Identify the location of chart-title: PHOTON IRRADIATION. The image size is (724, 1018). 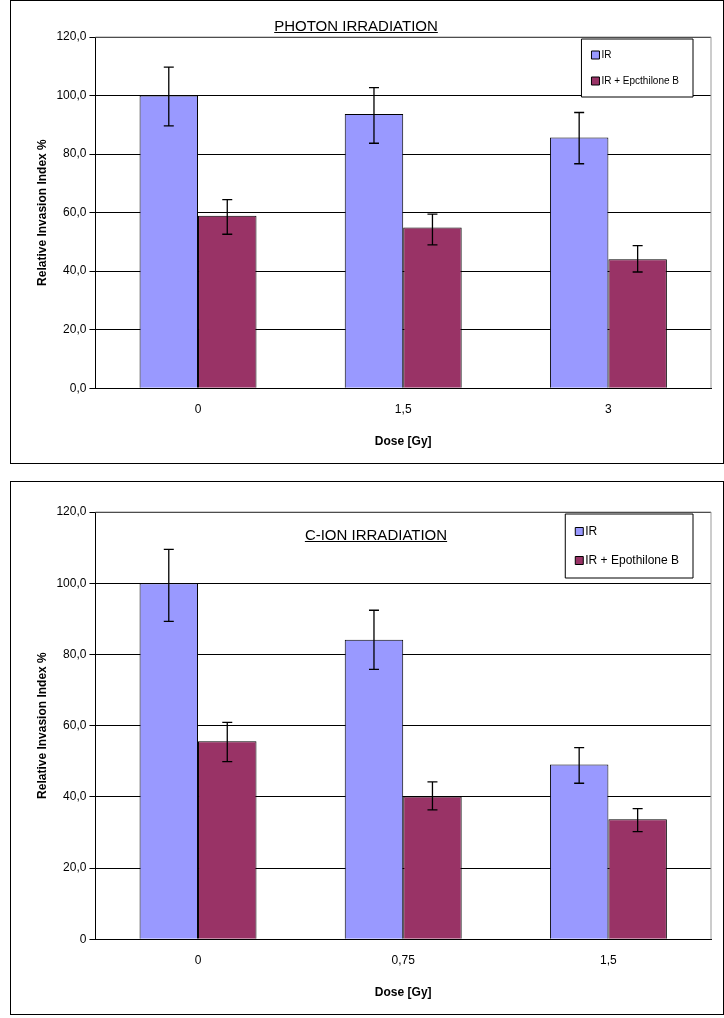
(356, 25).